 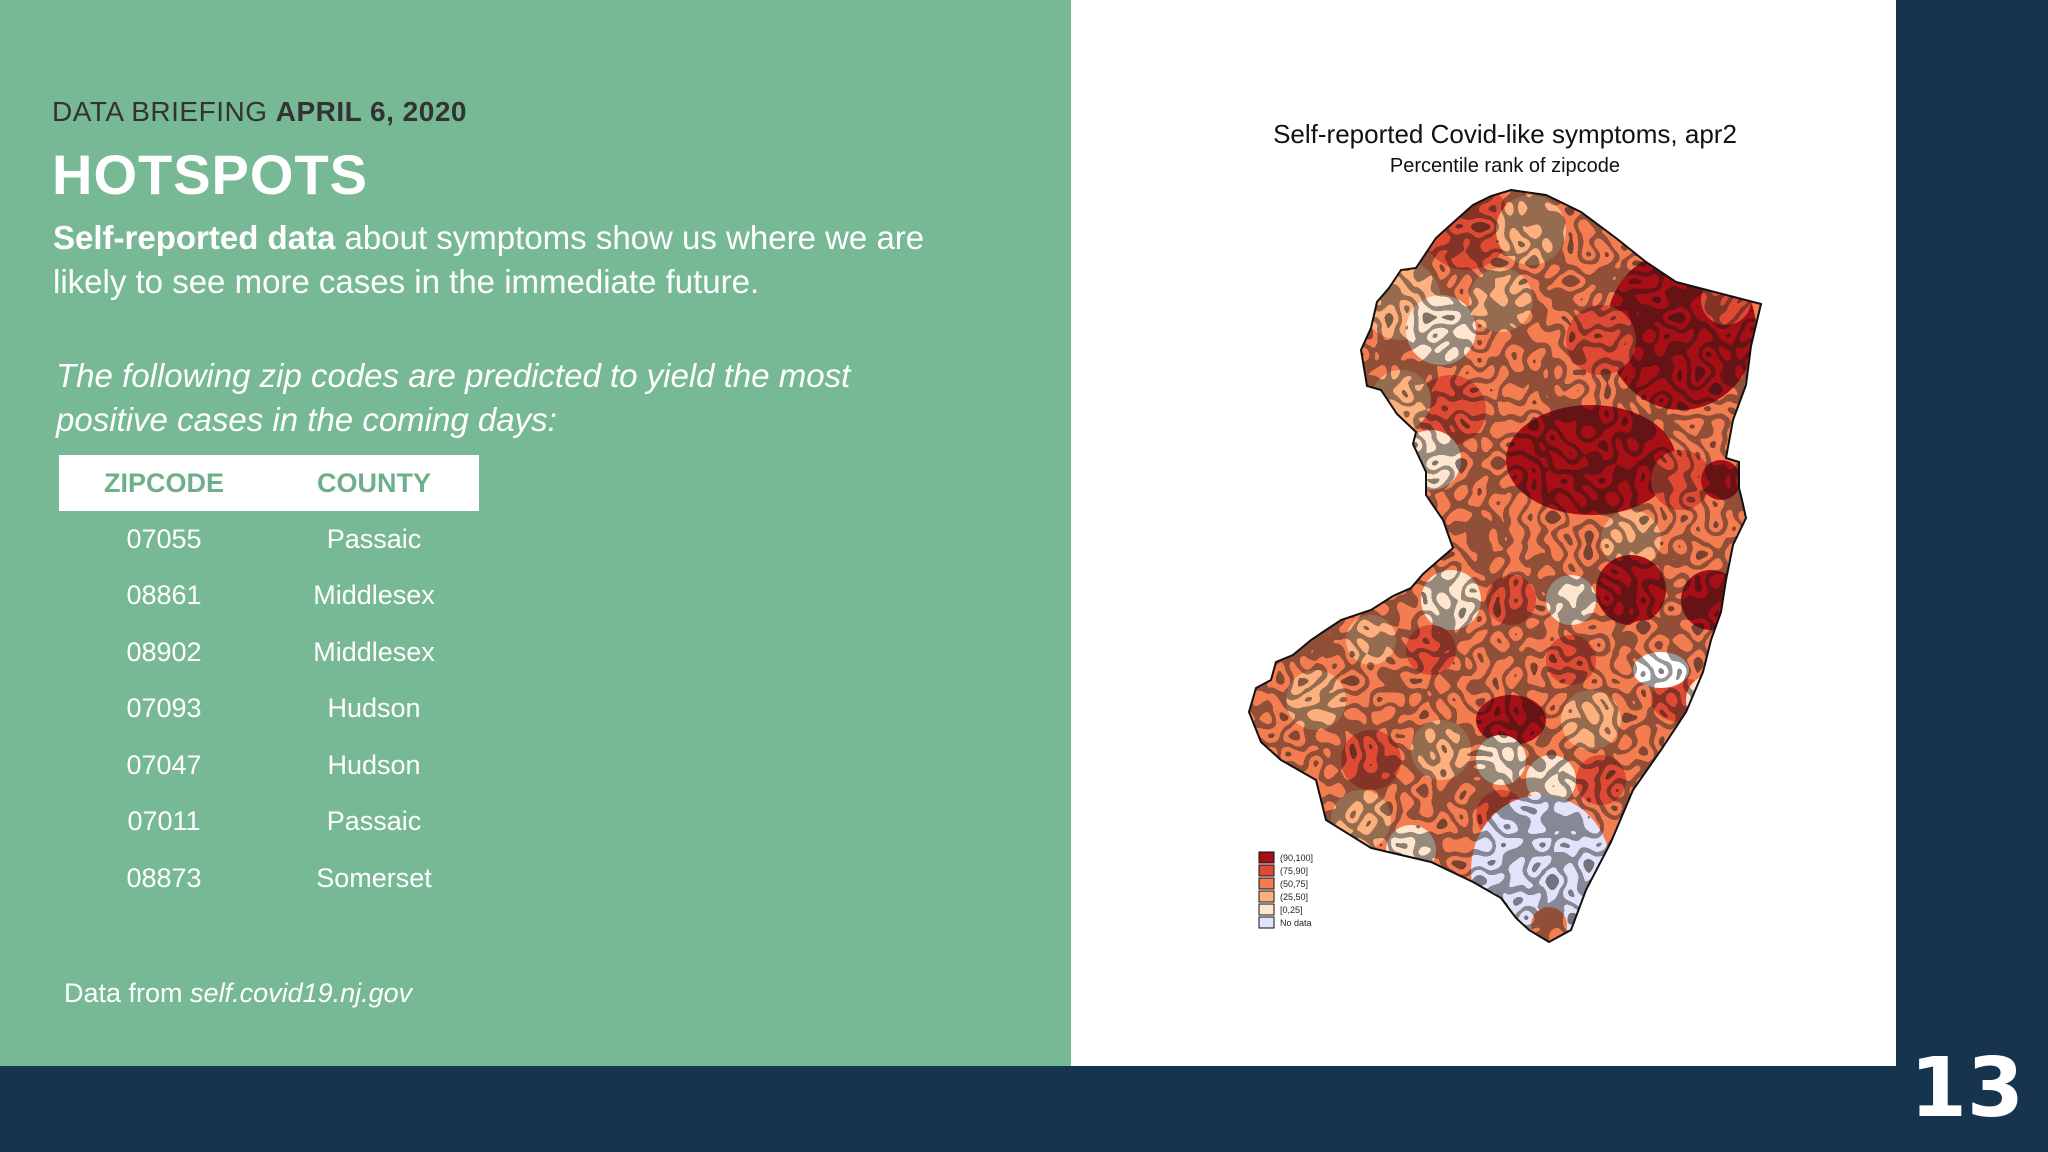 I want to click on table-row: 07093 Hudson, so click(x=269, y=709).